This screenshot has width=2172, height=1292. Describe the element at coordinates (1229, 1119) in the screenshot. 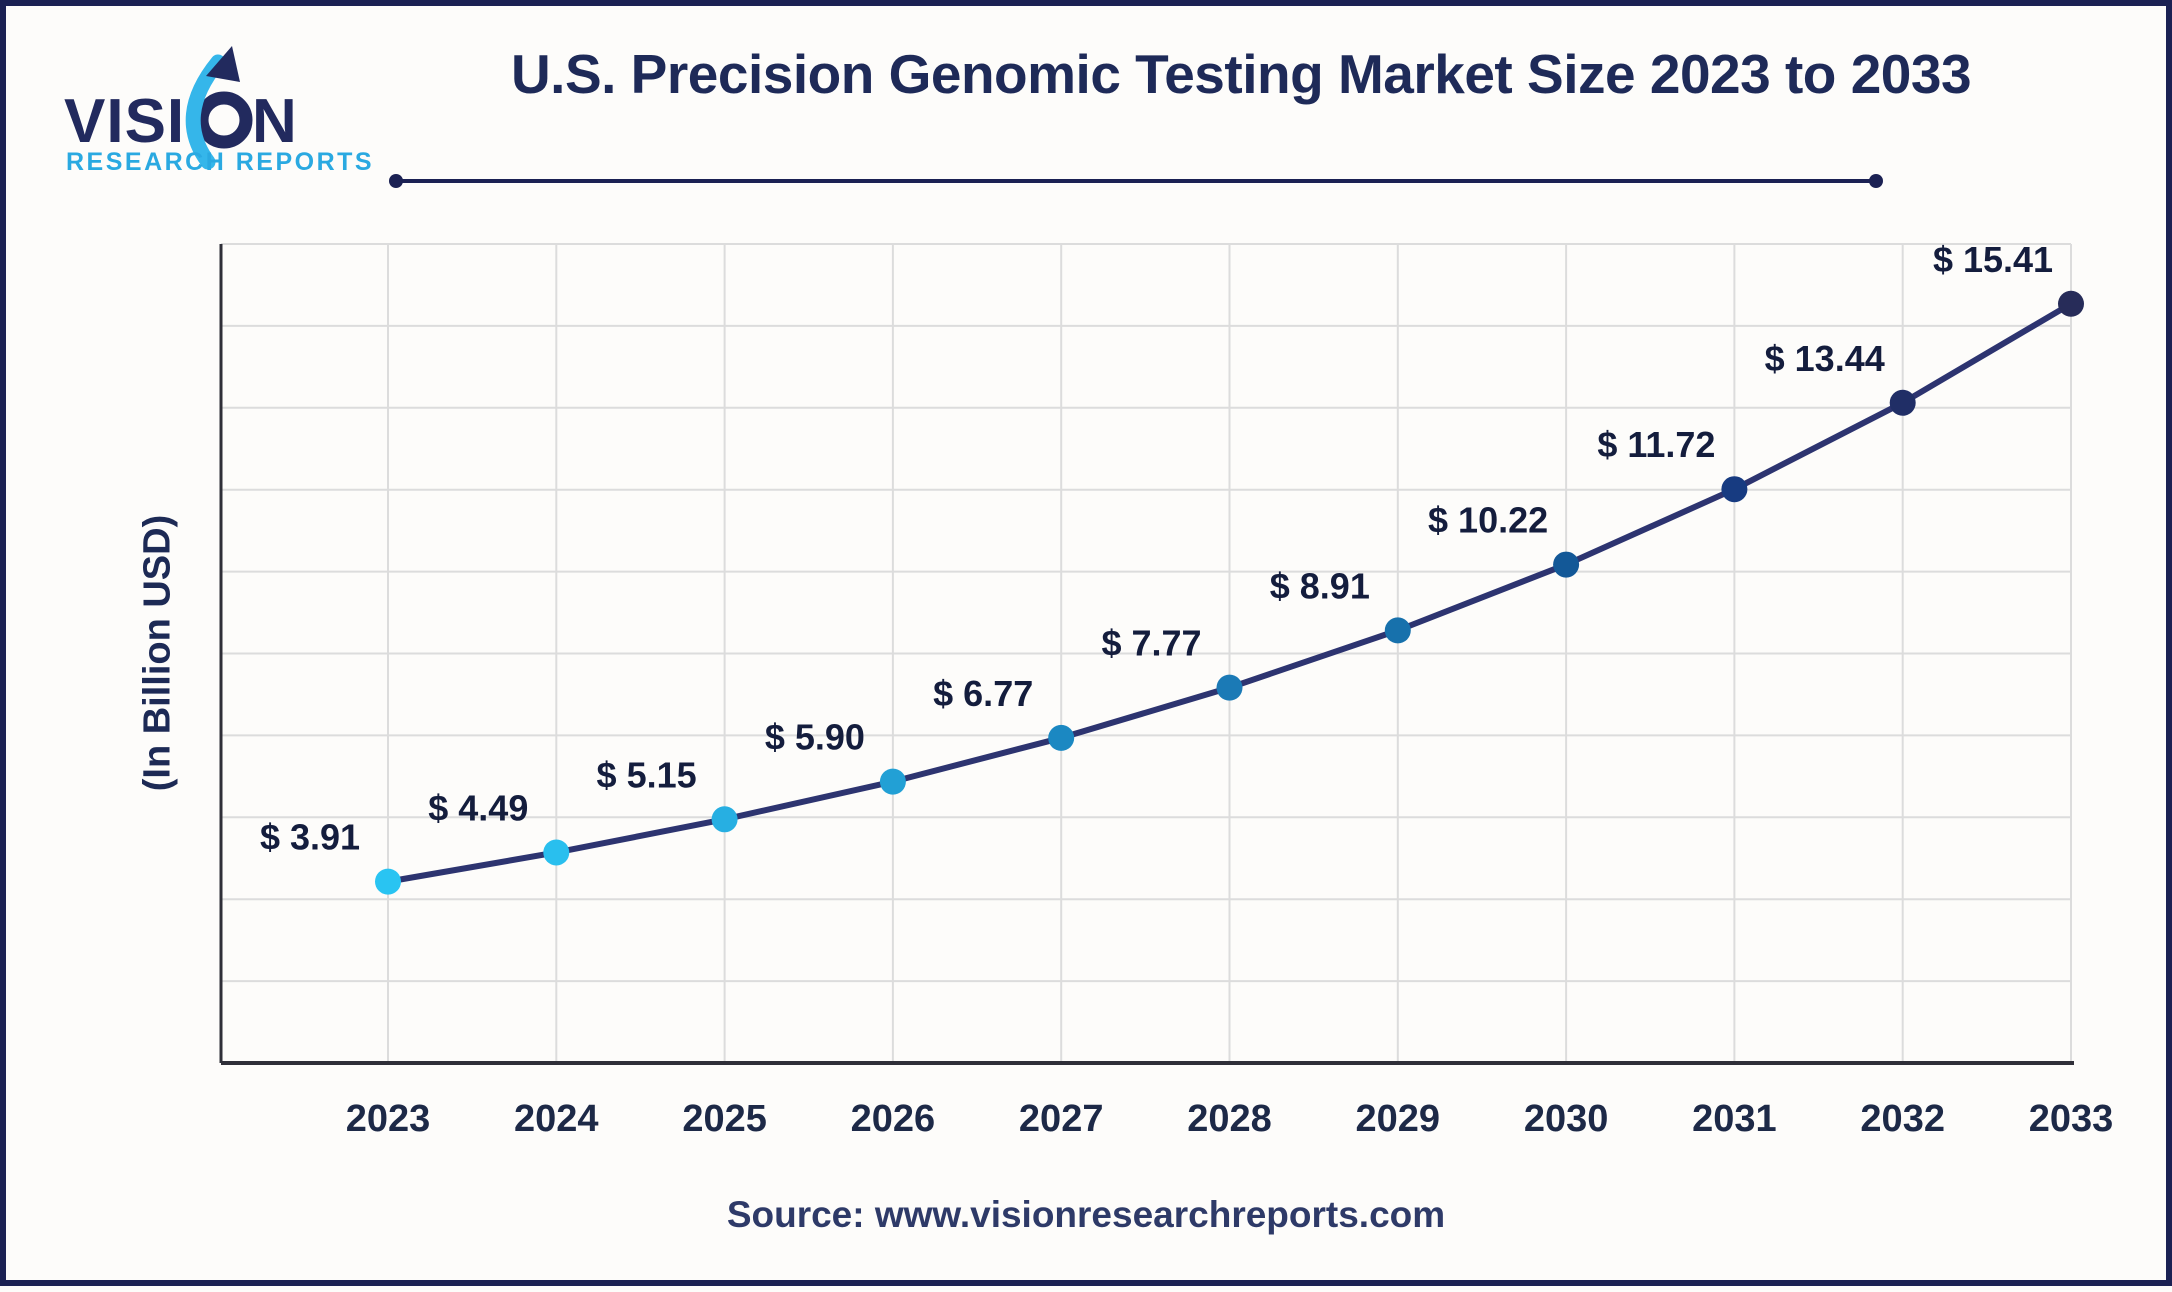

I see `x-tick-label-2028: 2028` at that location.